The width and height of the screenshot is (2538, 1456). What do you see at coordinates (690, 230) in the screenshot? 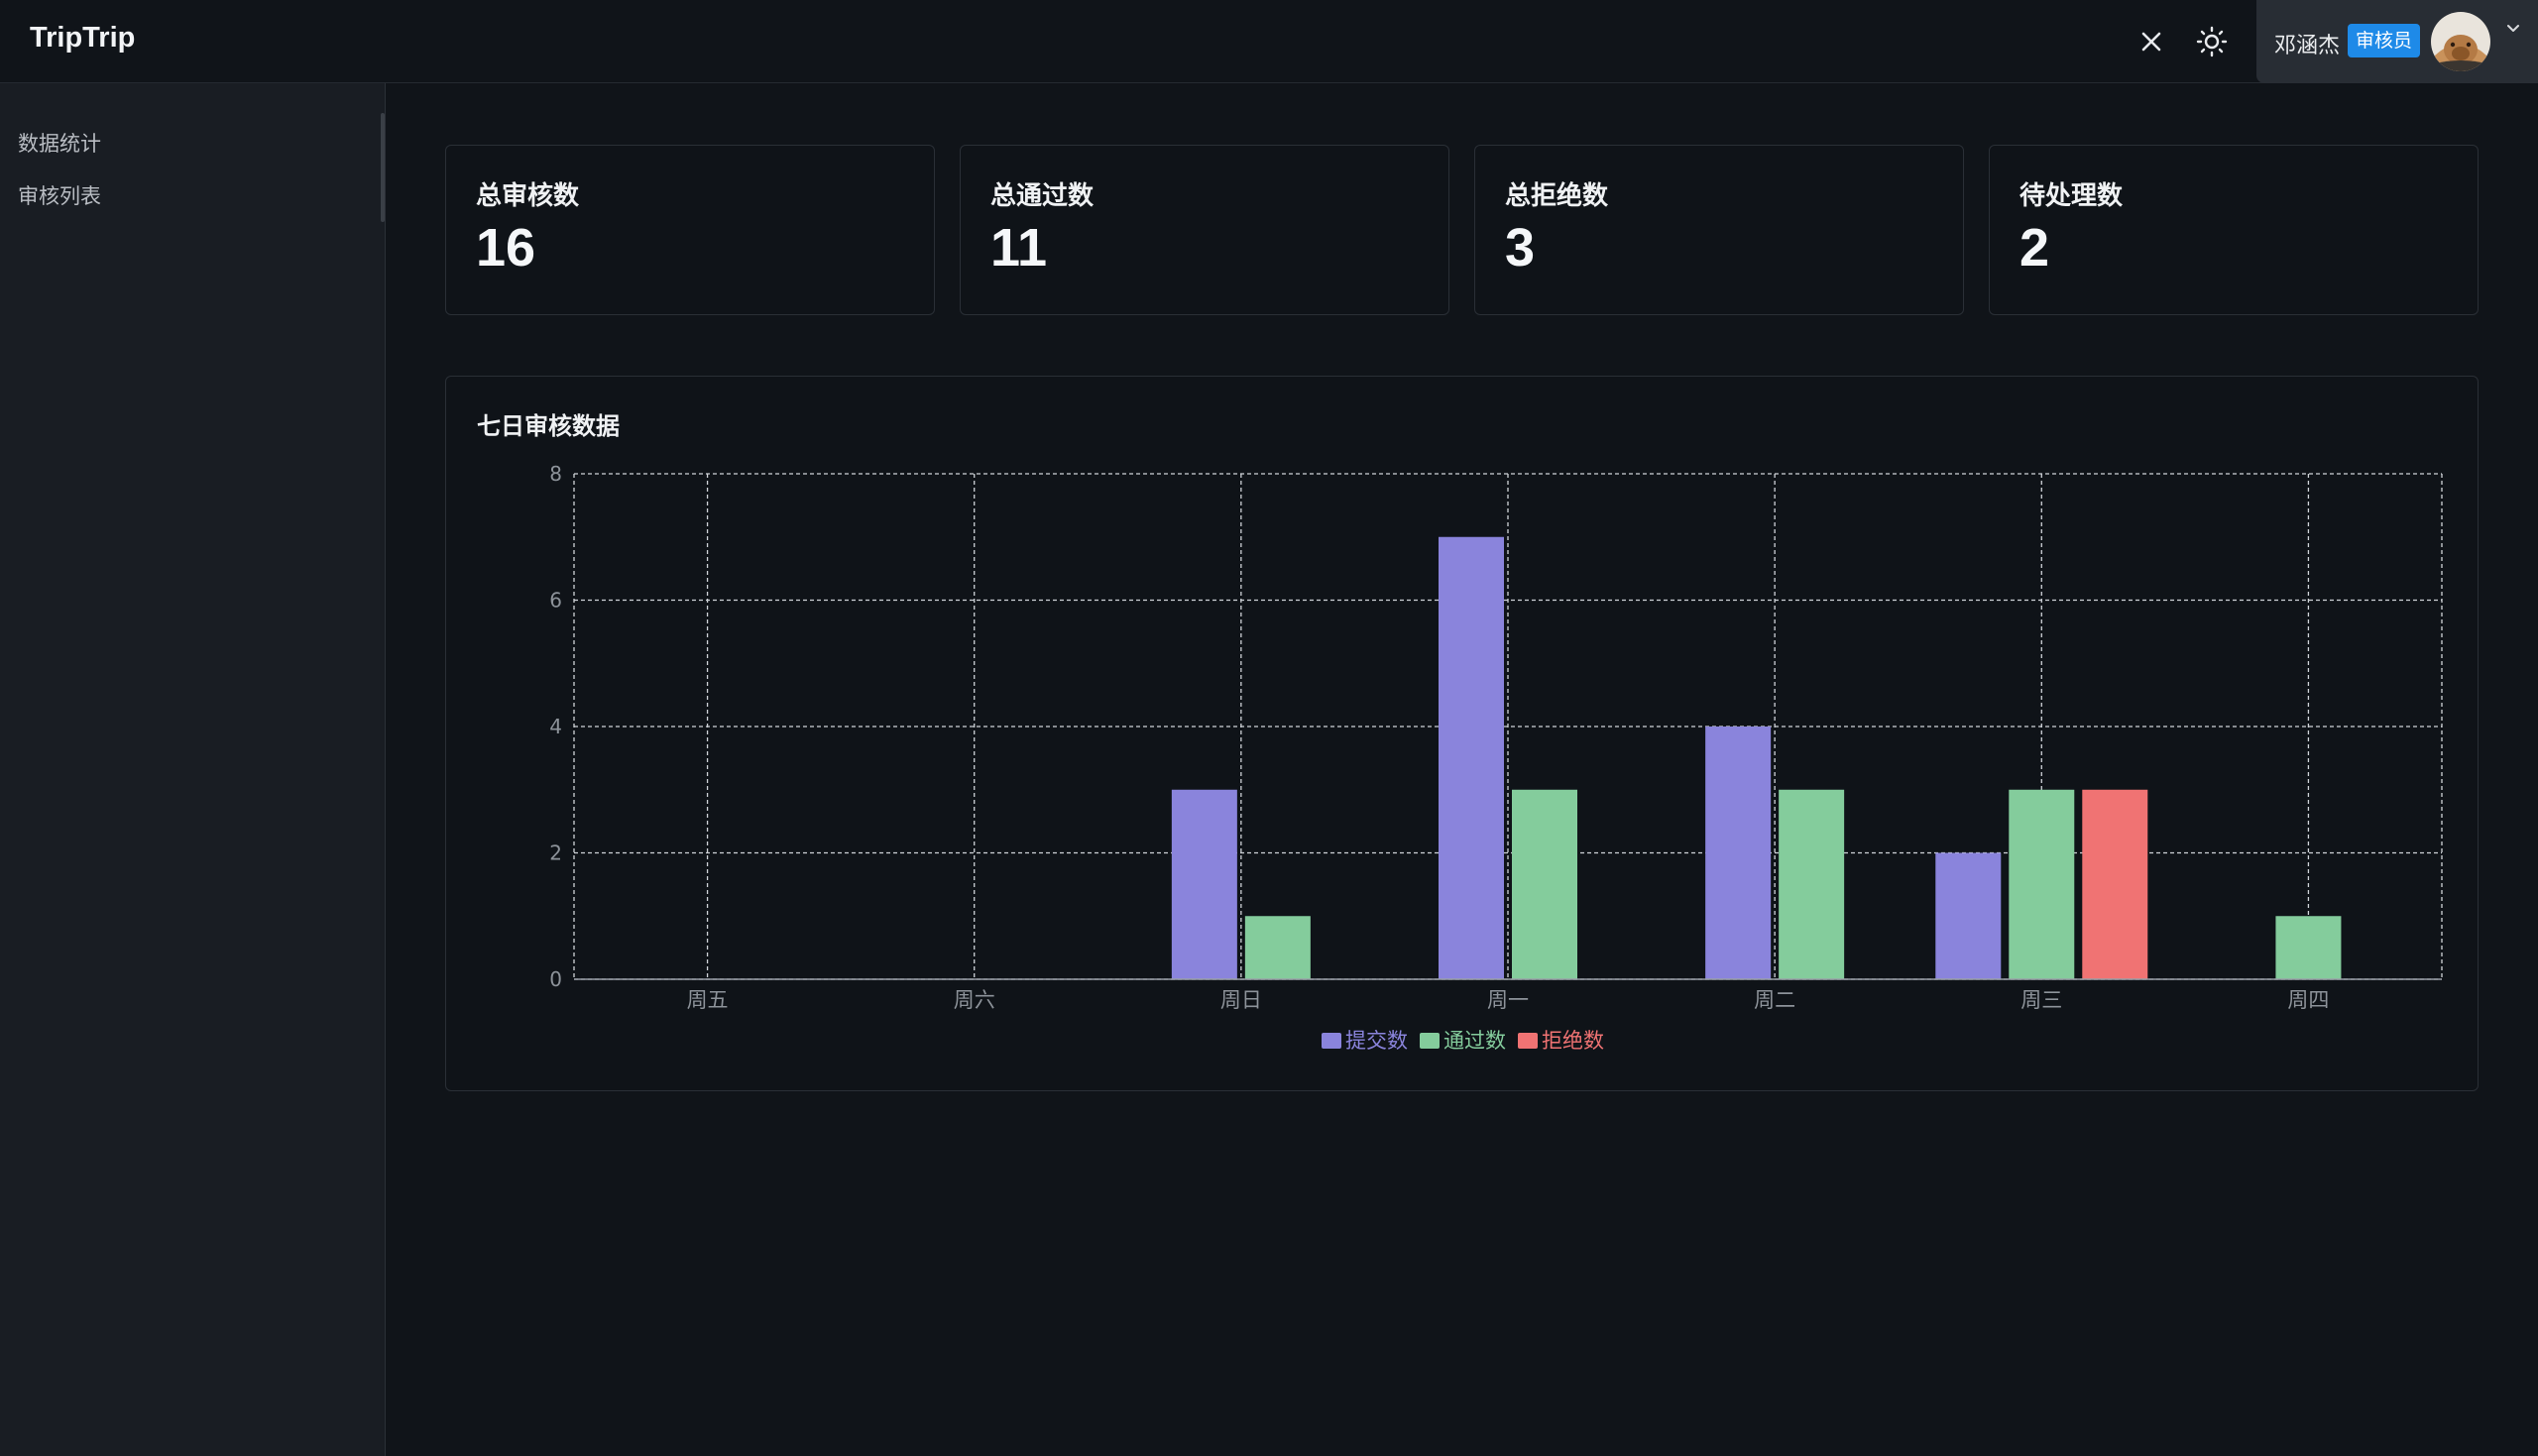
I see `stat-card-total-reviews: 总审核数 16` at bounding box center [690, 230].